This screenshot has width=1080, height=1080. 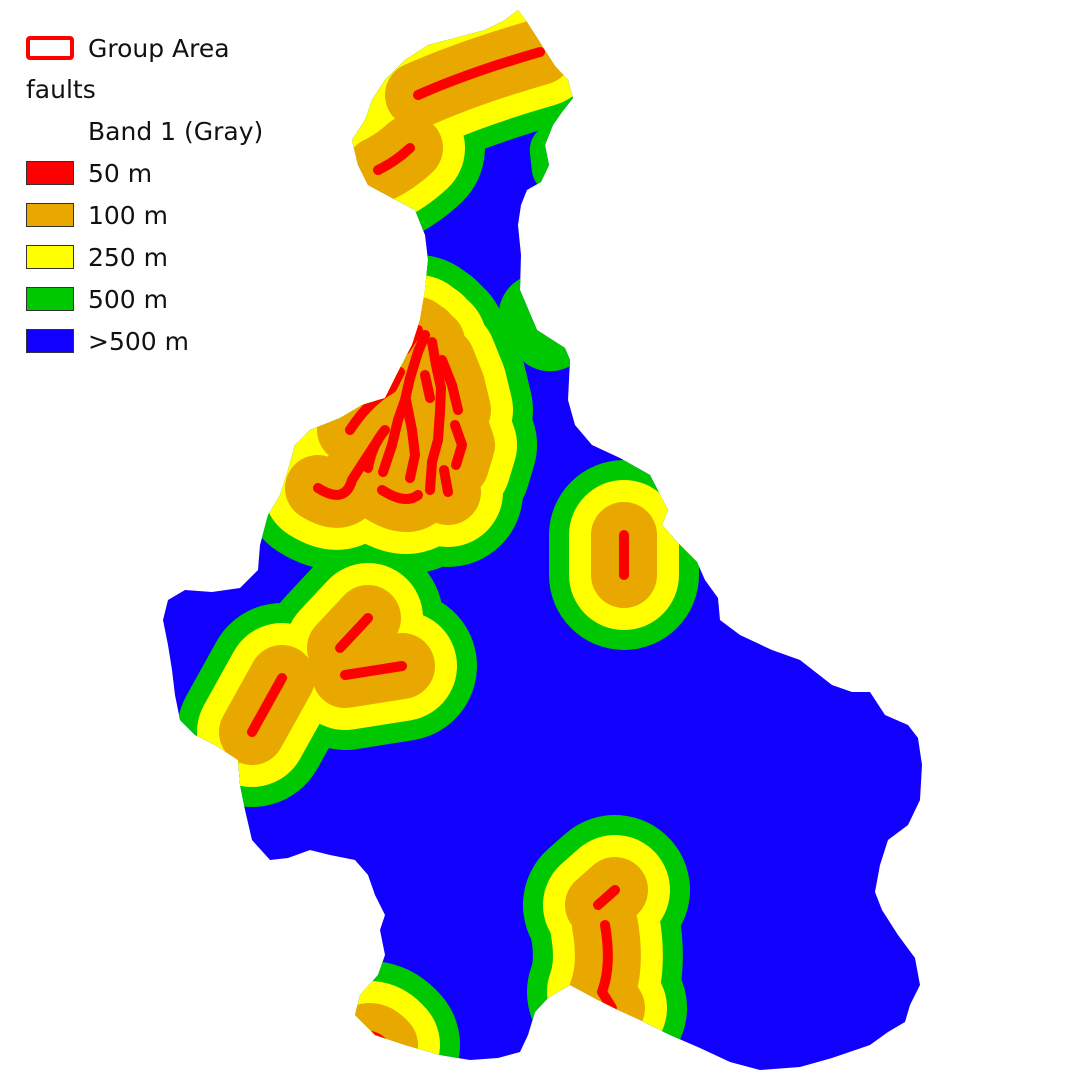 I want to click on legend-class-50m: 50 m, so click(x=144, y=173).